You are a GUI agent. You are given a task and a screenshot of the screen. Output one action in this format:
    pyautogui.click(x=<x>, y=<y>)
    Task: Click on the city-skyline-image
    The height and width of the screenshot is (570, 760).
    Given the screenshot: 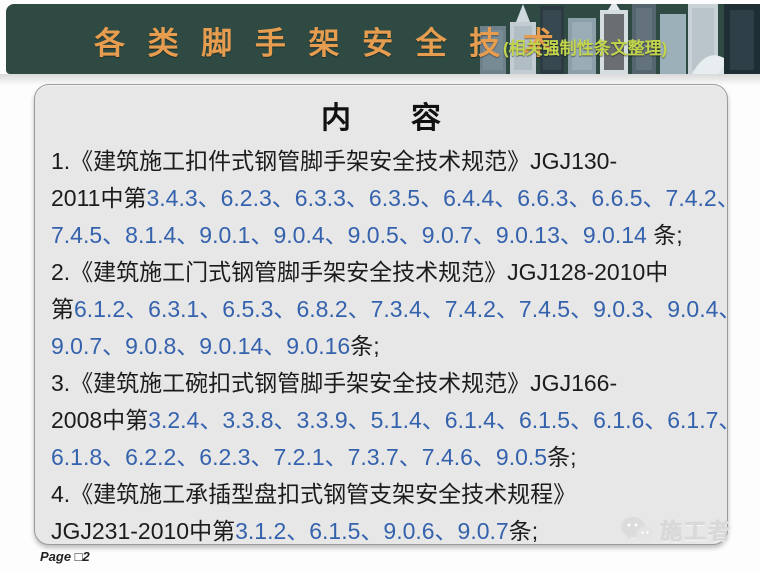 What is the action you would take?
    pyautogui.click(x=620, y=39)
    